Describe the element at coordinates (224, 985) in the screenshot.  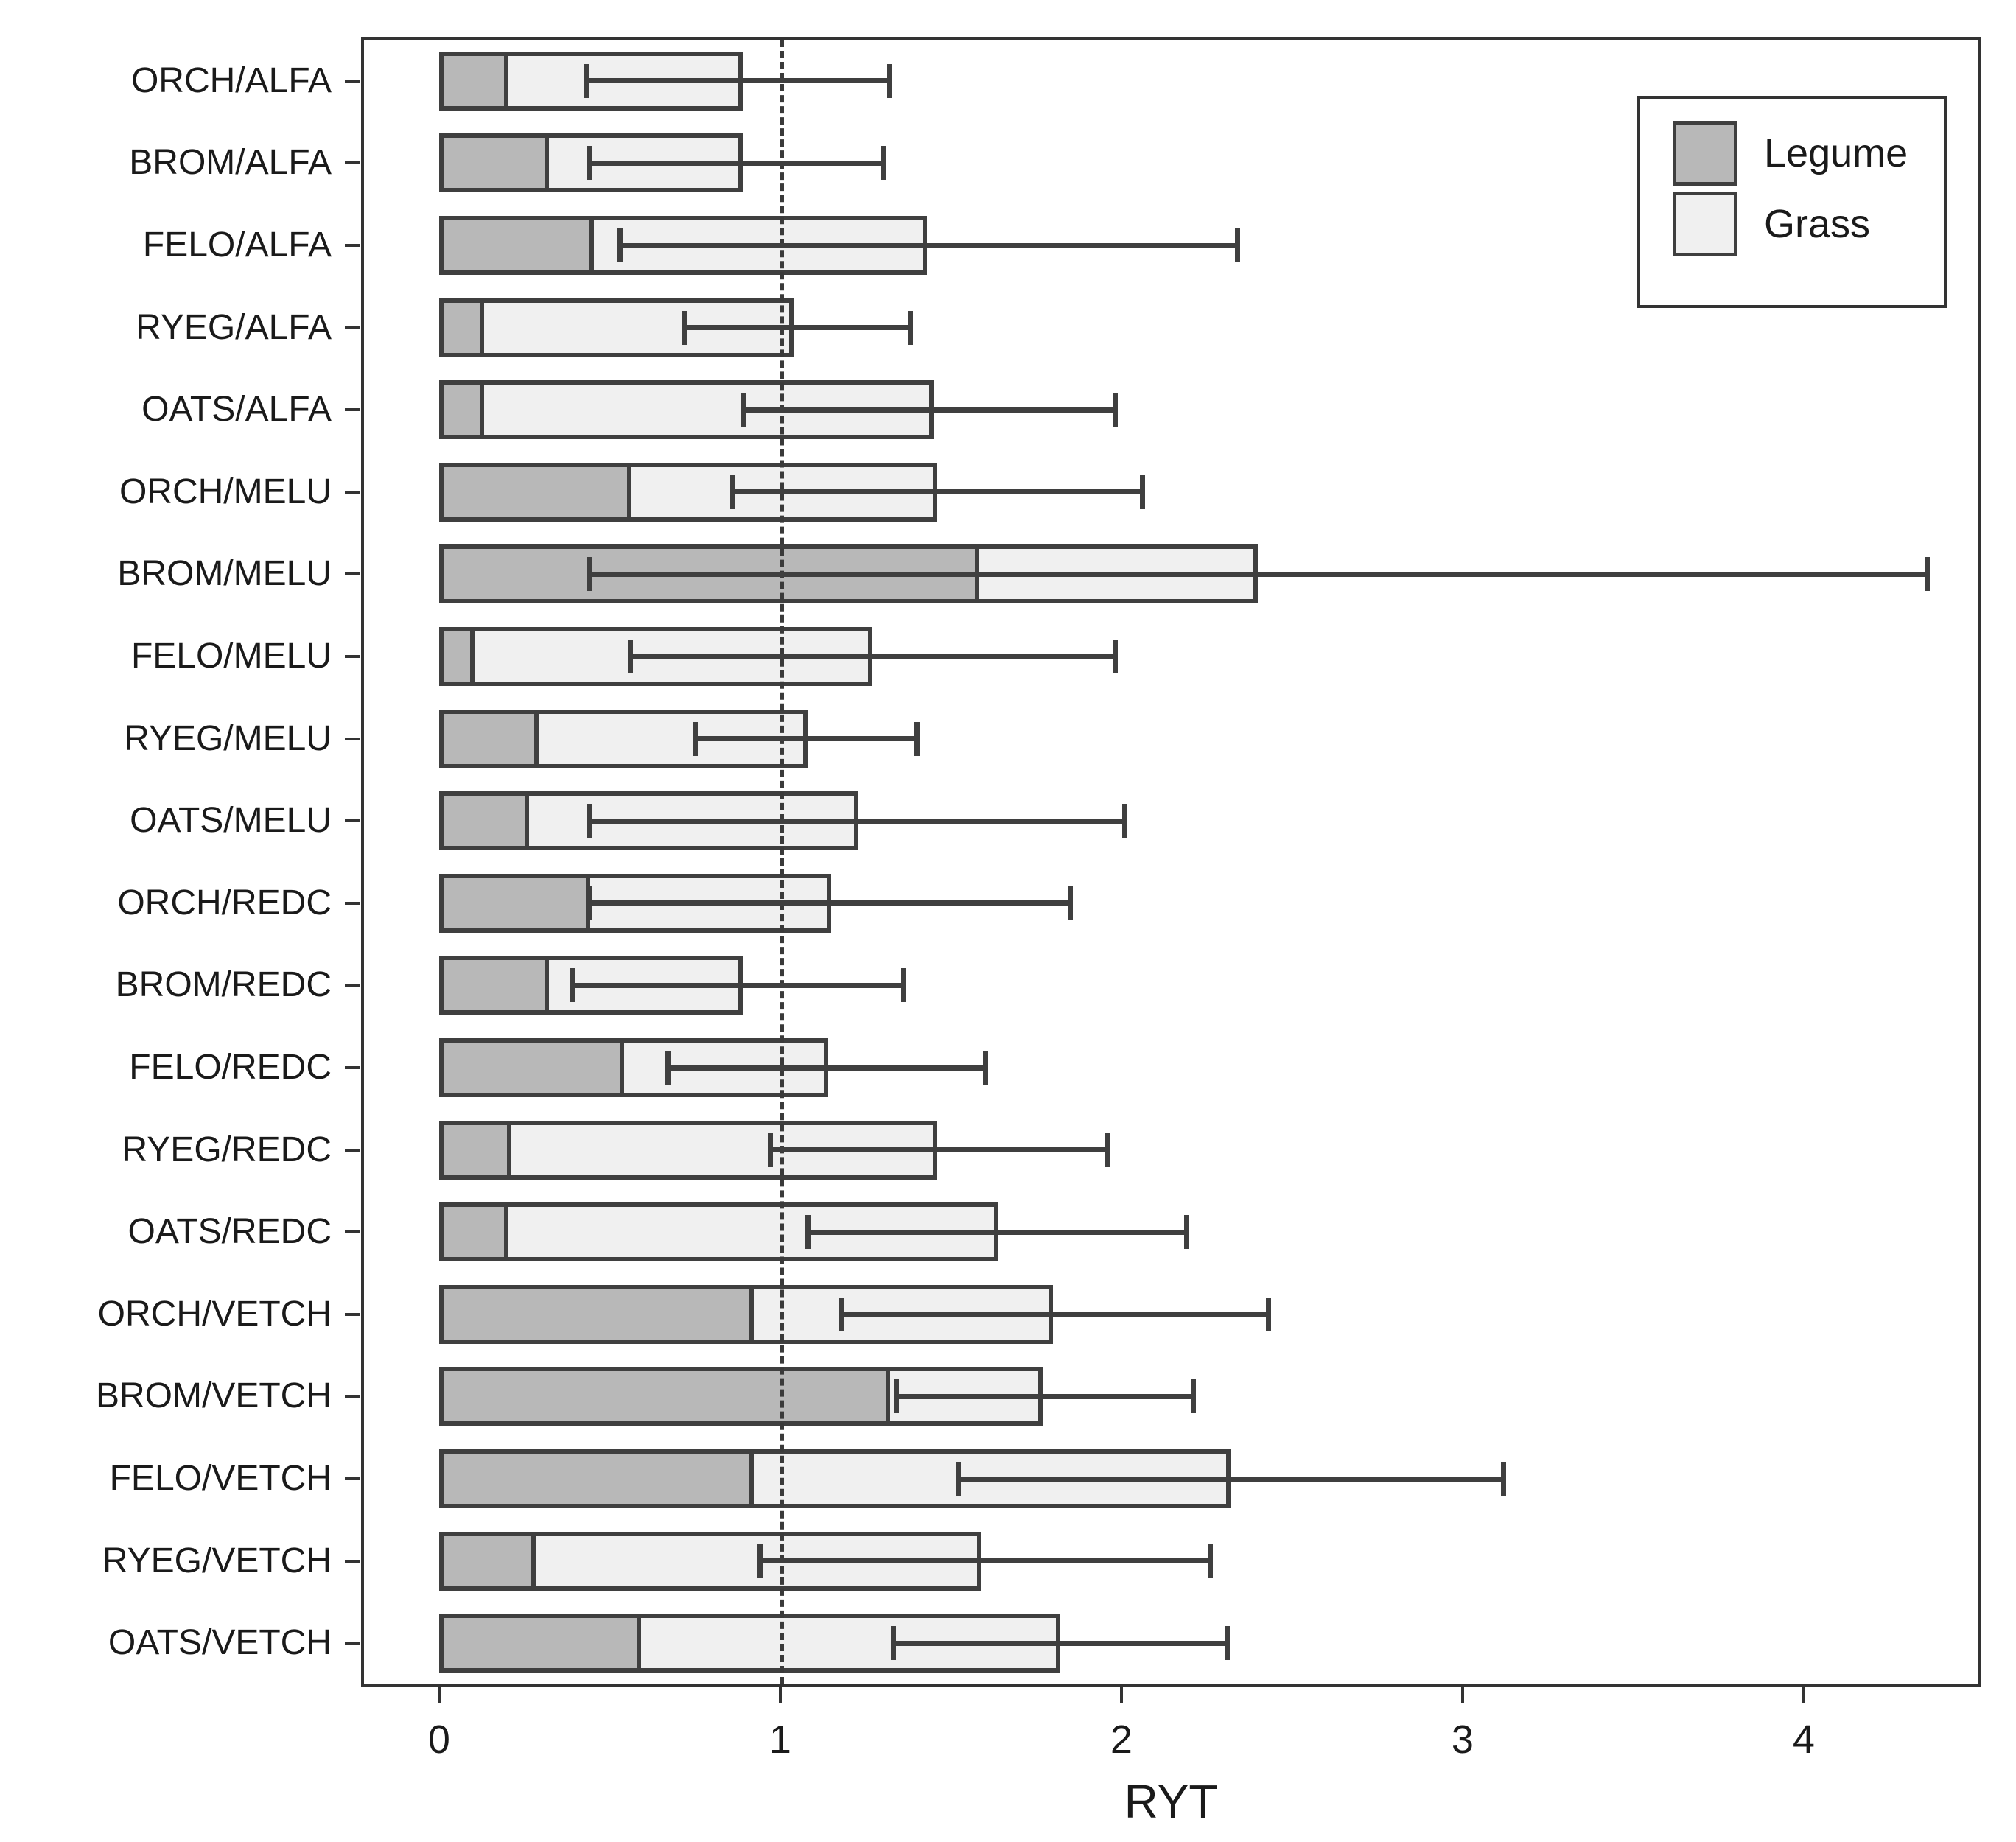
I see `y-label-brom-redc: BROM/REDC` at that location.